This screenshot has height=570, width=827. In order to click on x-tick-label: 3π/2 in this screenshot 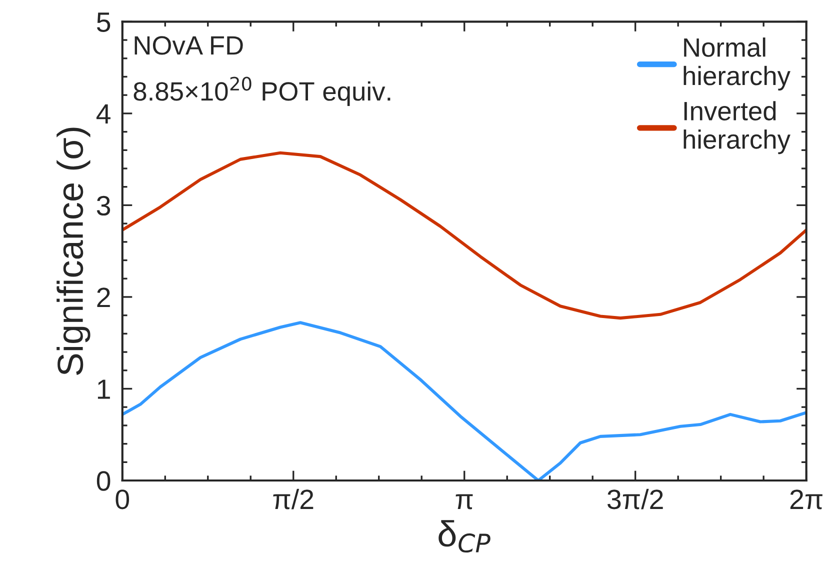, I will do `click(635, 499)`.